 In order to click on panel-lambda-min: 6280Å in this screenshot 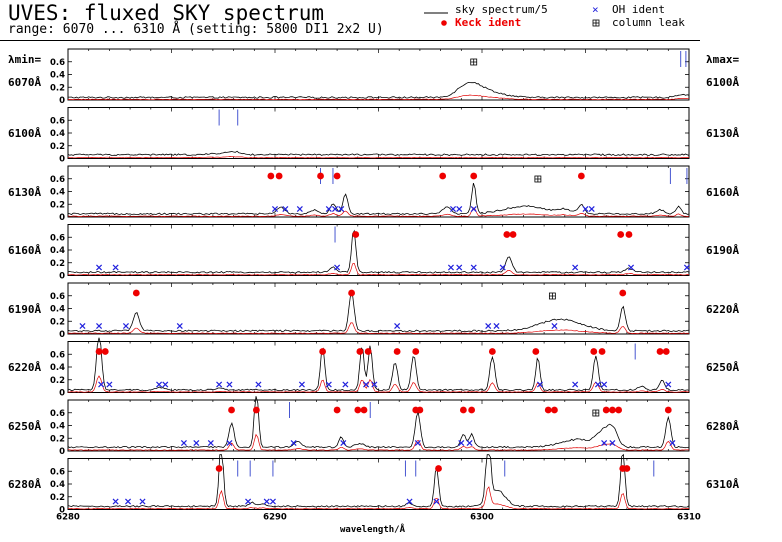, I will do `click(25, 484)`.